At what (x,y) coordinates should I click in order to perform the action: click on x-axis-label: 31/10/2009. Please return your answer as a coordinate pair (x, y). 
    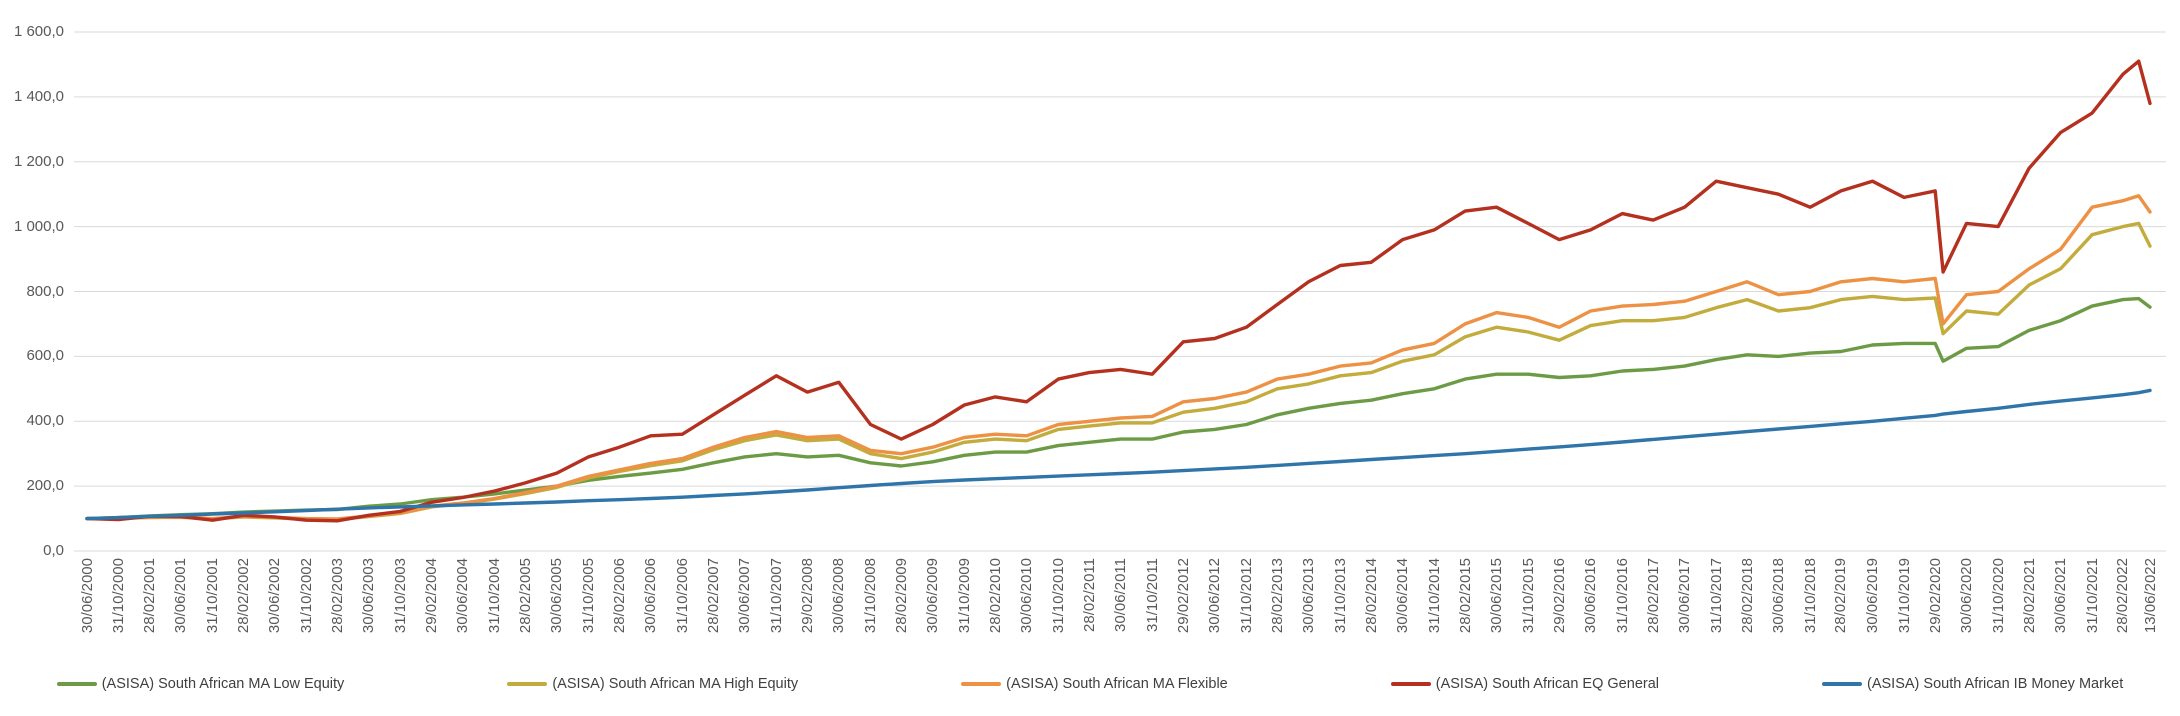
    Looking at the image, I should click on (964, 596).